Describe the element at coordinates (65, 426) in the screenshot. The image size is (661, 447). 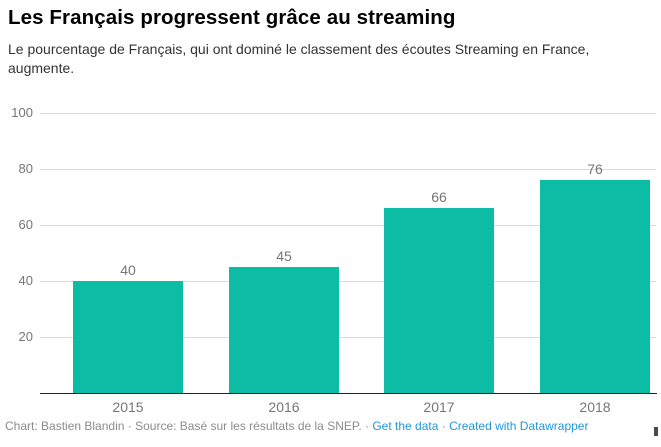
I see `chart-credit: Chart: Bastien Blandin` at that location.